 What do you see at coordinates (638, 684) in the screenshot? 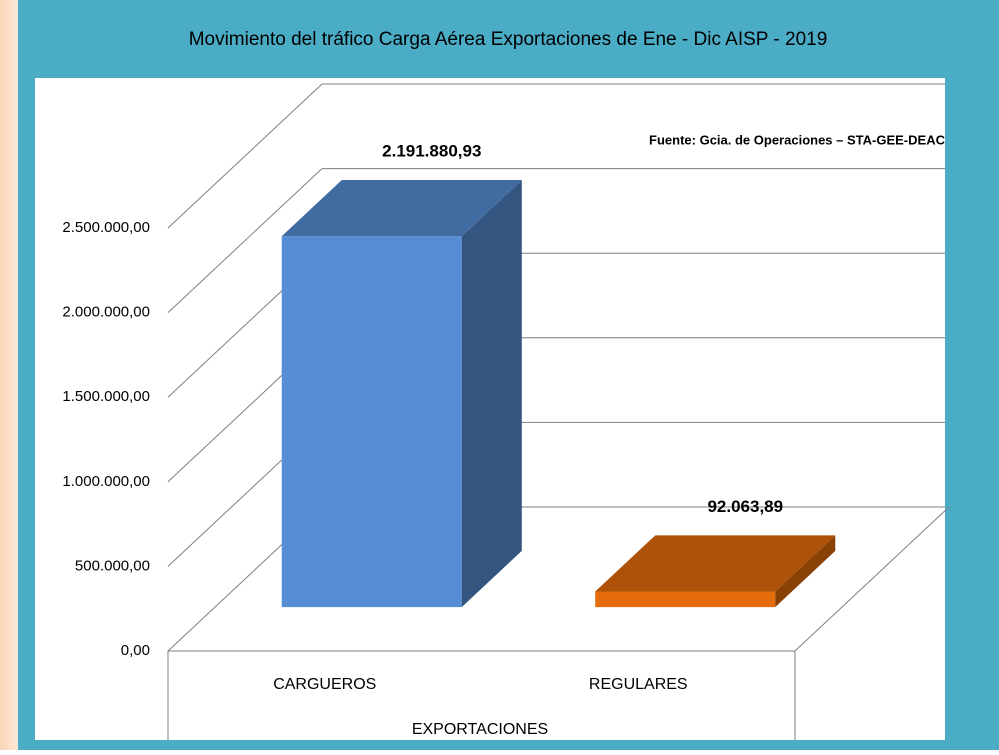
I see `x-tick-label: REGULARES` at bounding box center [638, 684].